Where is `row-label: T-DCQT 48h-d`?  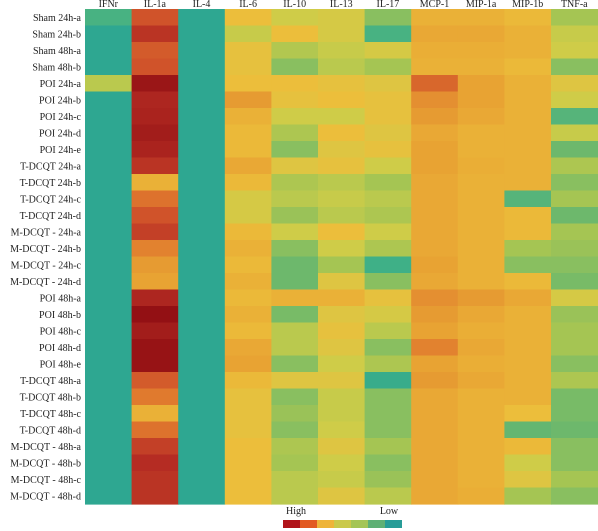
row-label: T-DCQT 48h-d is located at coordinates (50, 430).